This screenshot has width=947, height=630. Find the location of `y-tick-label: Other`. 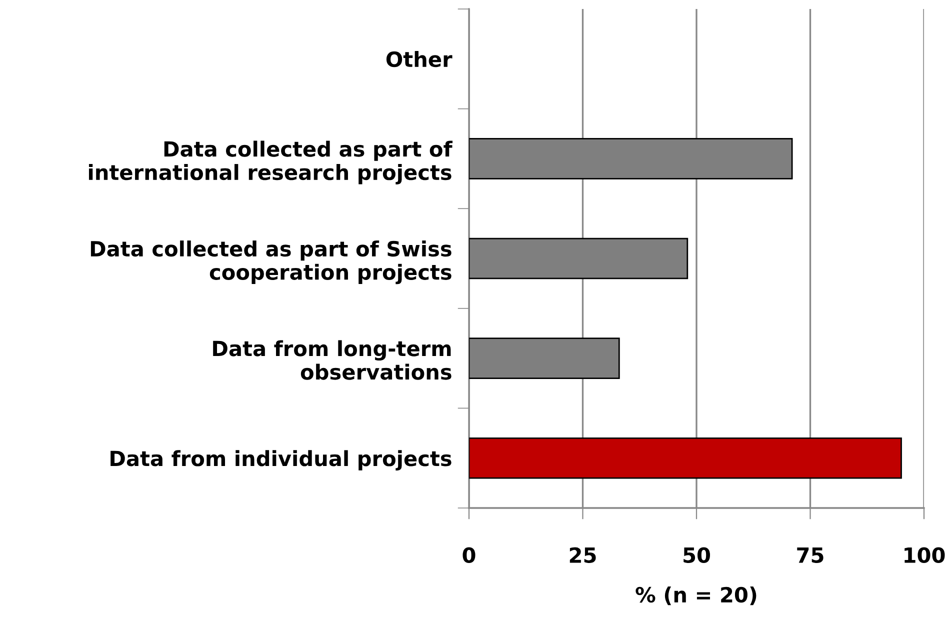

y-tick-label: Other is located at coordinates (419, 59).